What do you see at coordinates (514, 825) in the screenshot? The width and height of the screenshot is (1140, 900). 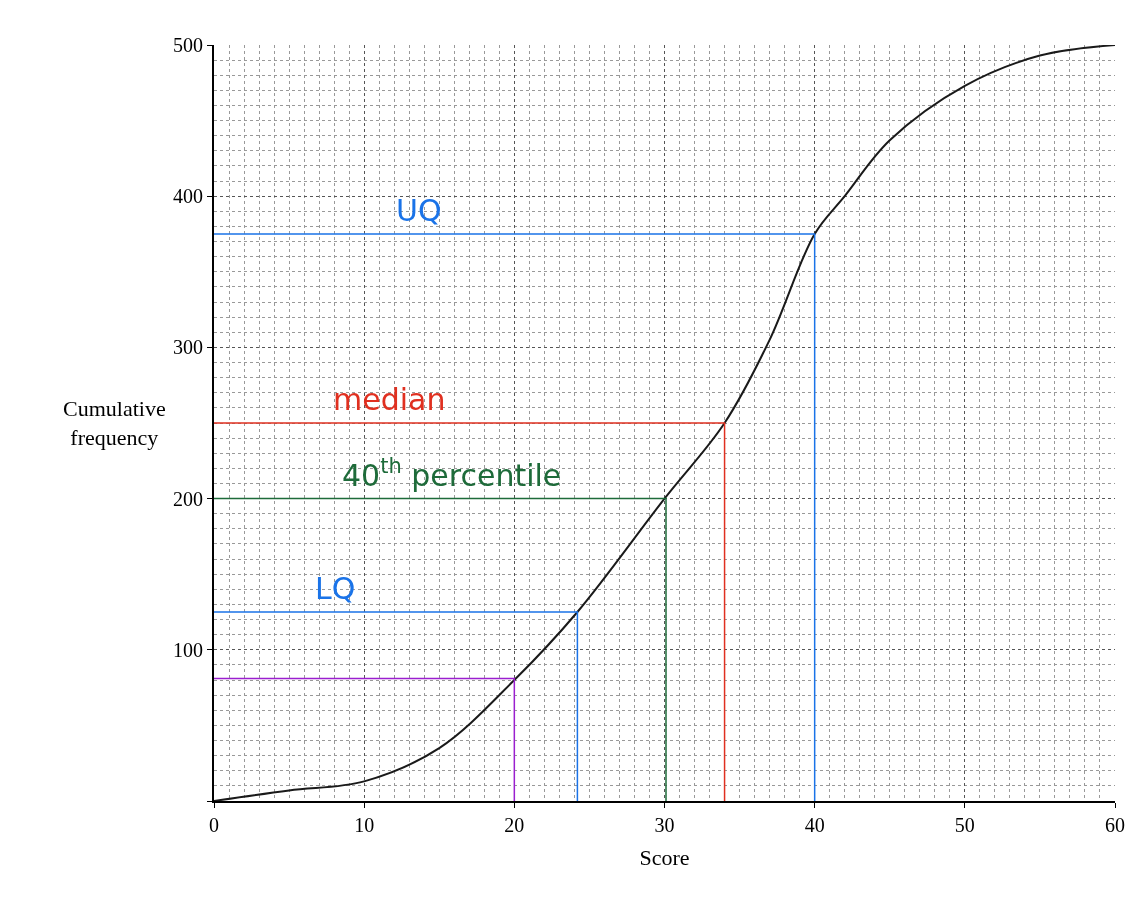 I see `x-tick-label: 20` at bounding box center [514, 825].